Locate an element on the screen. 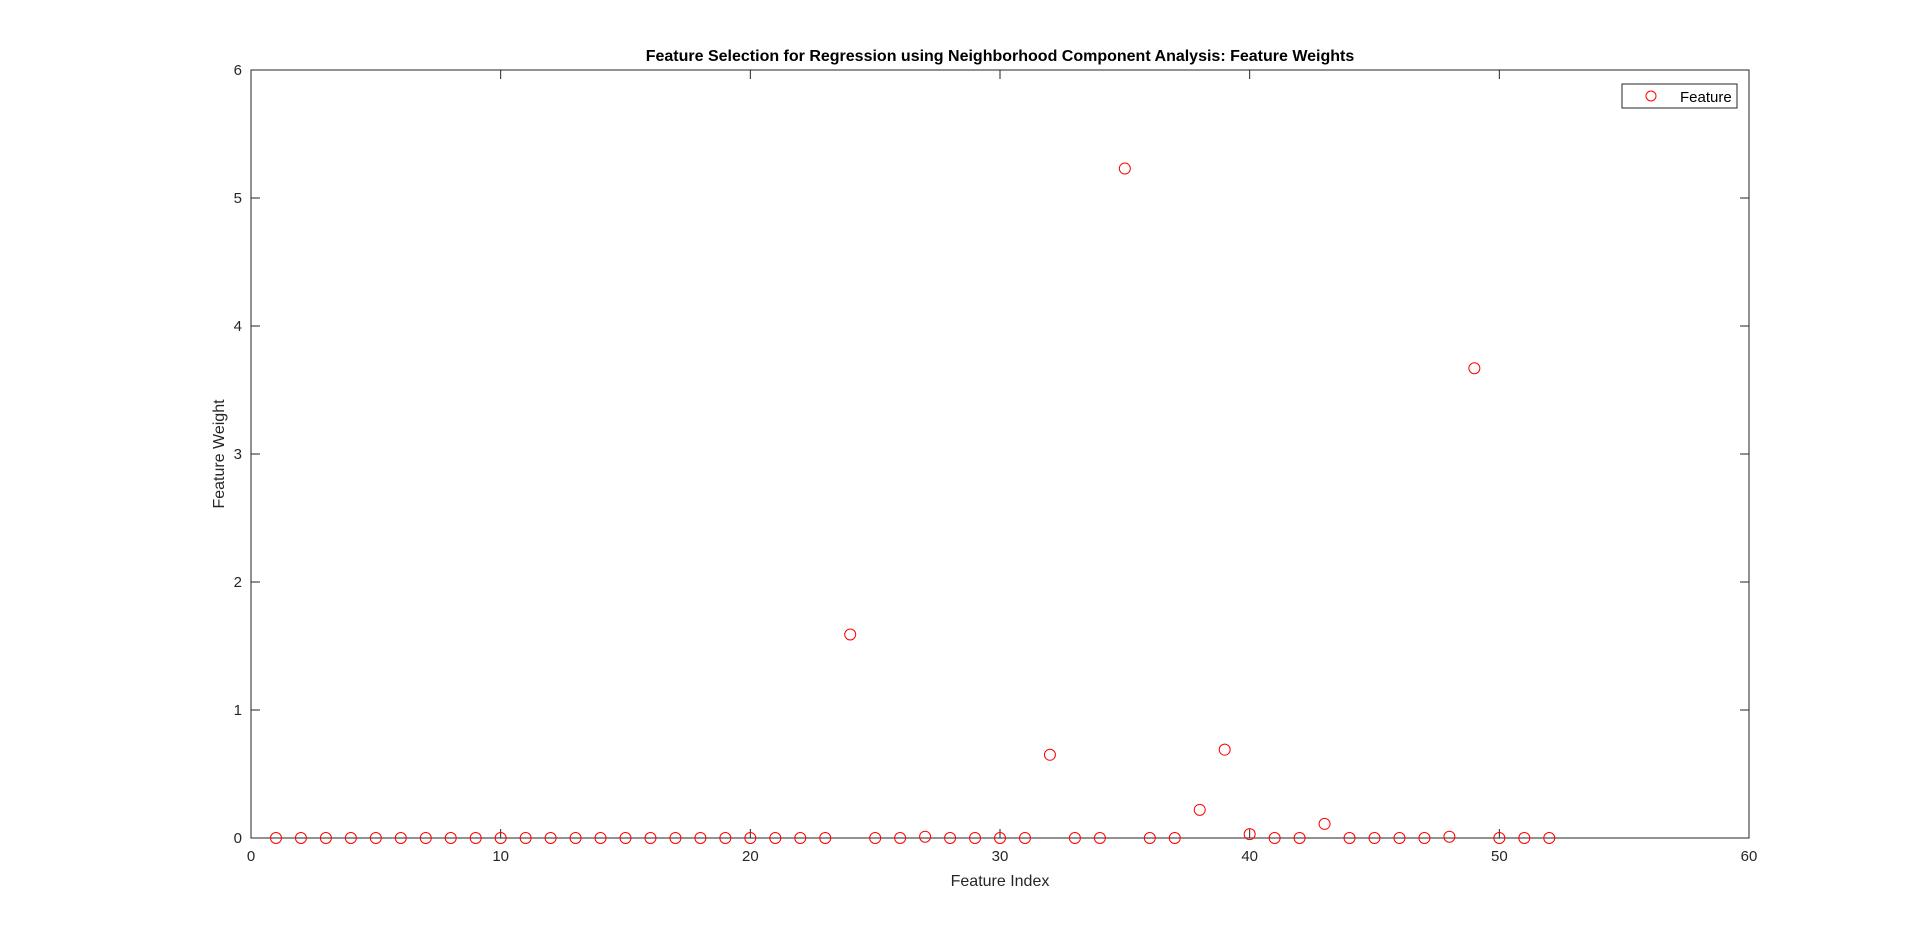  y-axis-label: Feature Weight is located at coordinates (219, 454).